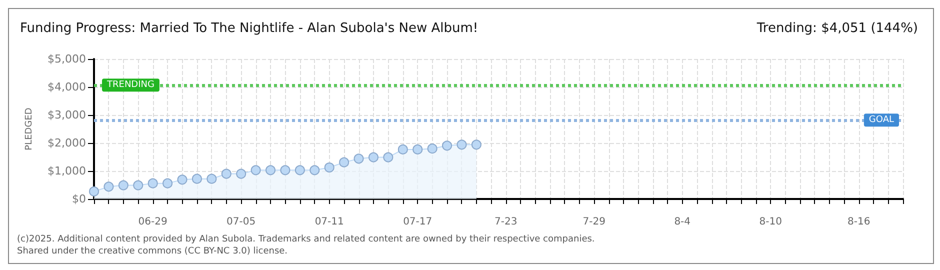  I want to click on x-tick-label: 7-23, so click(506, 222).